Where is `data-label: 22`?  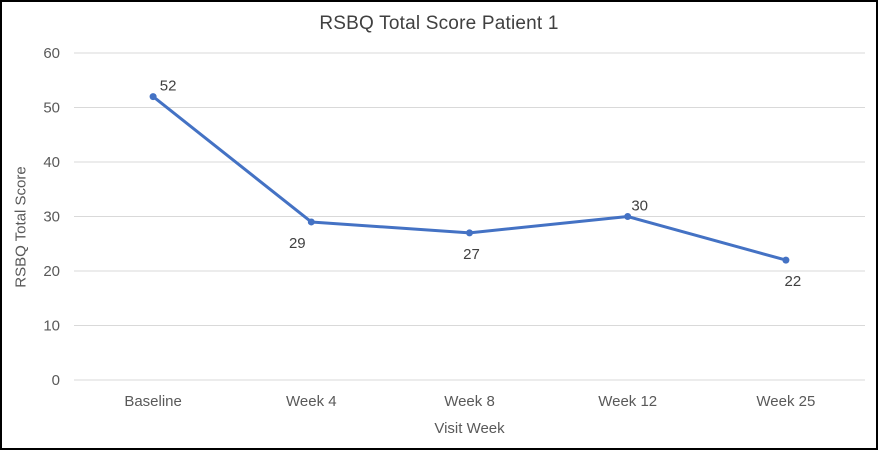 data-label: 22 is located at coordinates (793, 281).